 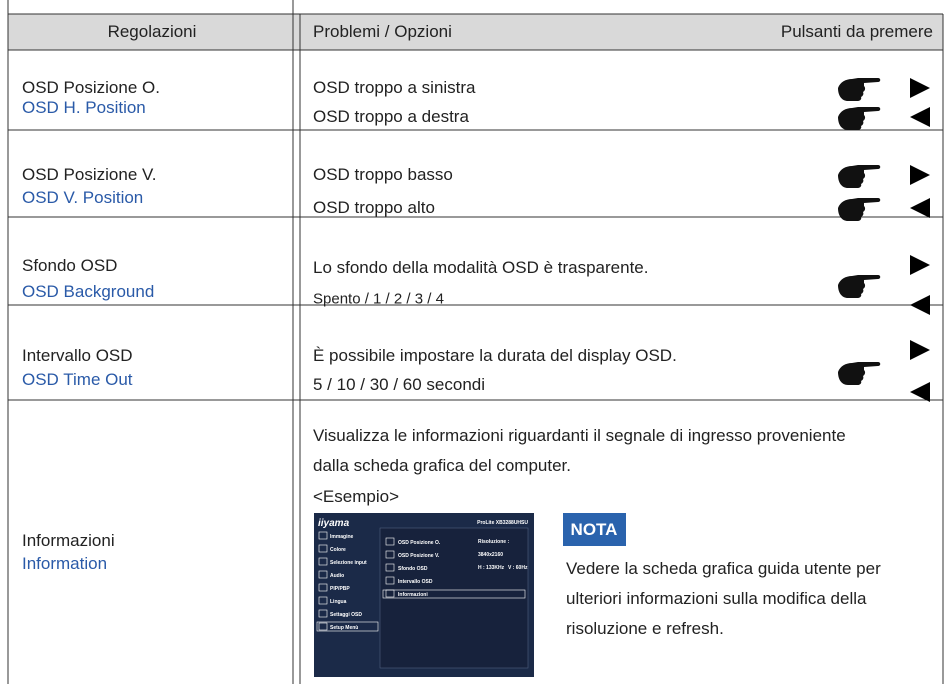 I want to click on note-title: NOTA, so click(x=594, y=529).